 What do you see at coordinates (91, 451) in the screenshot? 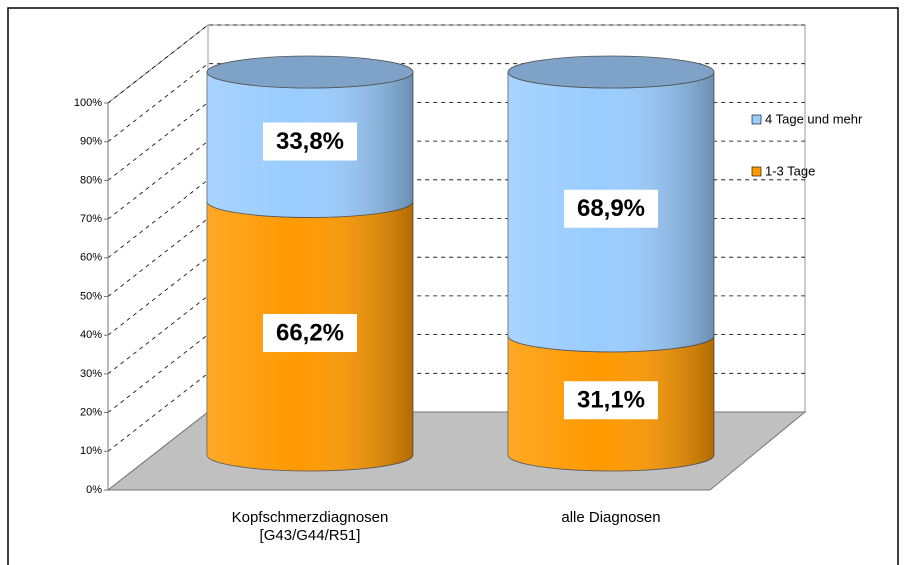
I see `y-tick-label: 10%` at bounding box center [91, 451].